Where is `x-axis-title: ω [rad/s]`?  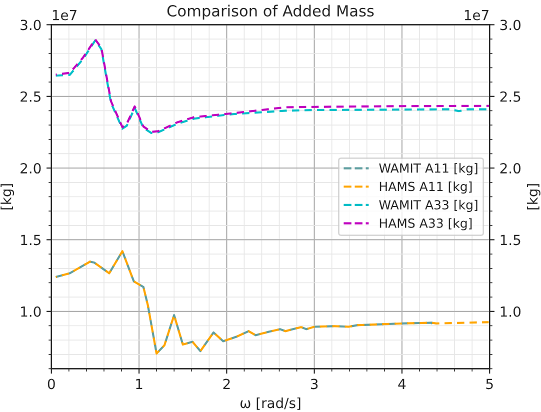
x-axis-title: ω [rad/s] is located at coordinates (270, 403).